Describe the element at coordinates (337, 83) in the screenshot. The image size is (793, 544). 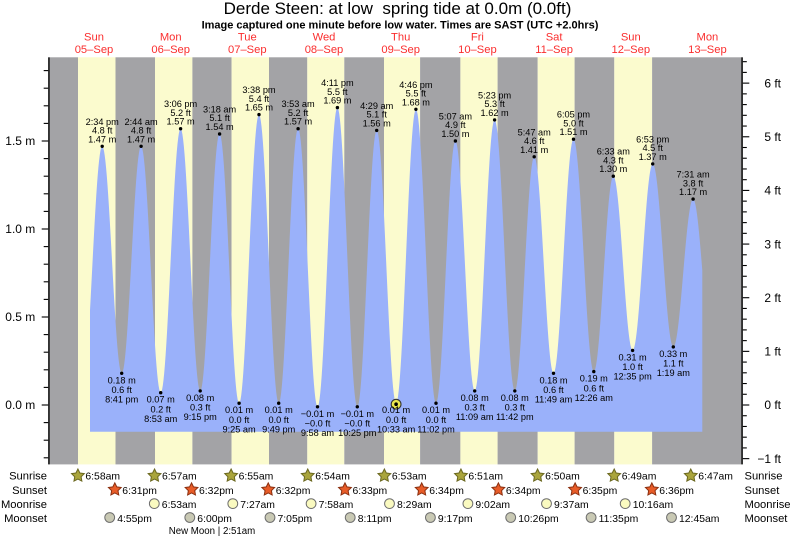
I see `svg-text: 4:11 pm` at that location.